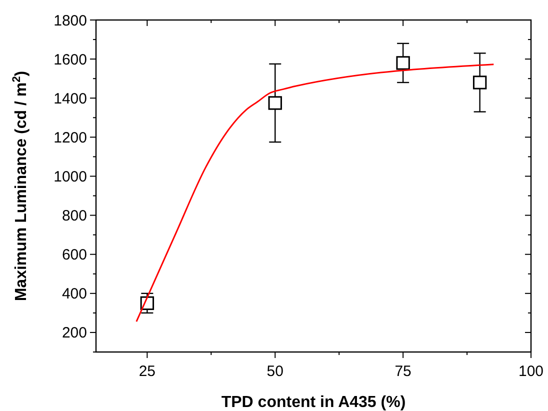  I want to click on y-tick-label: 800, so click(74, 216).